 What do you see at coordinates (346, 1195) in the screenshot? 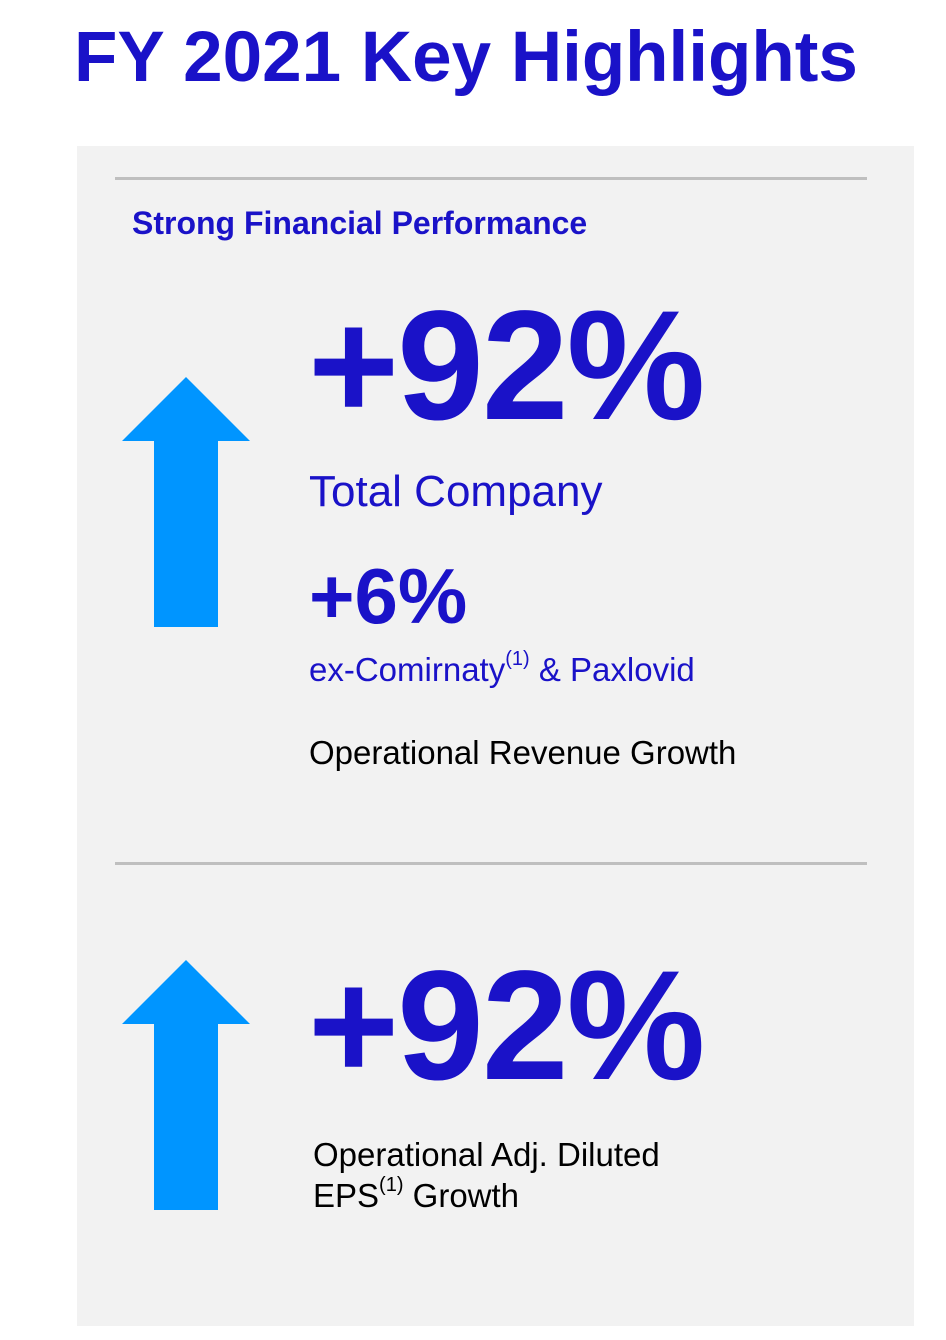
I see `eps-text: EPS` at bounding box center [346, 1195].